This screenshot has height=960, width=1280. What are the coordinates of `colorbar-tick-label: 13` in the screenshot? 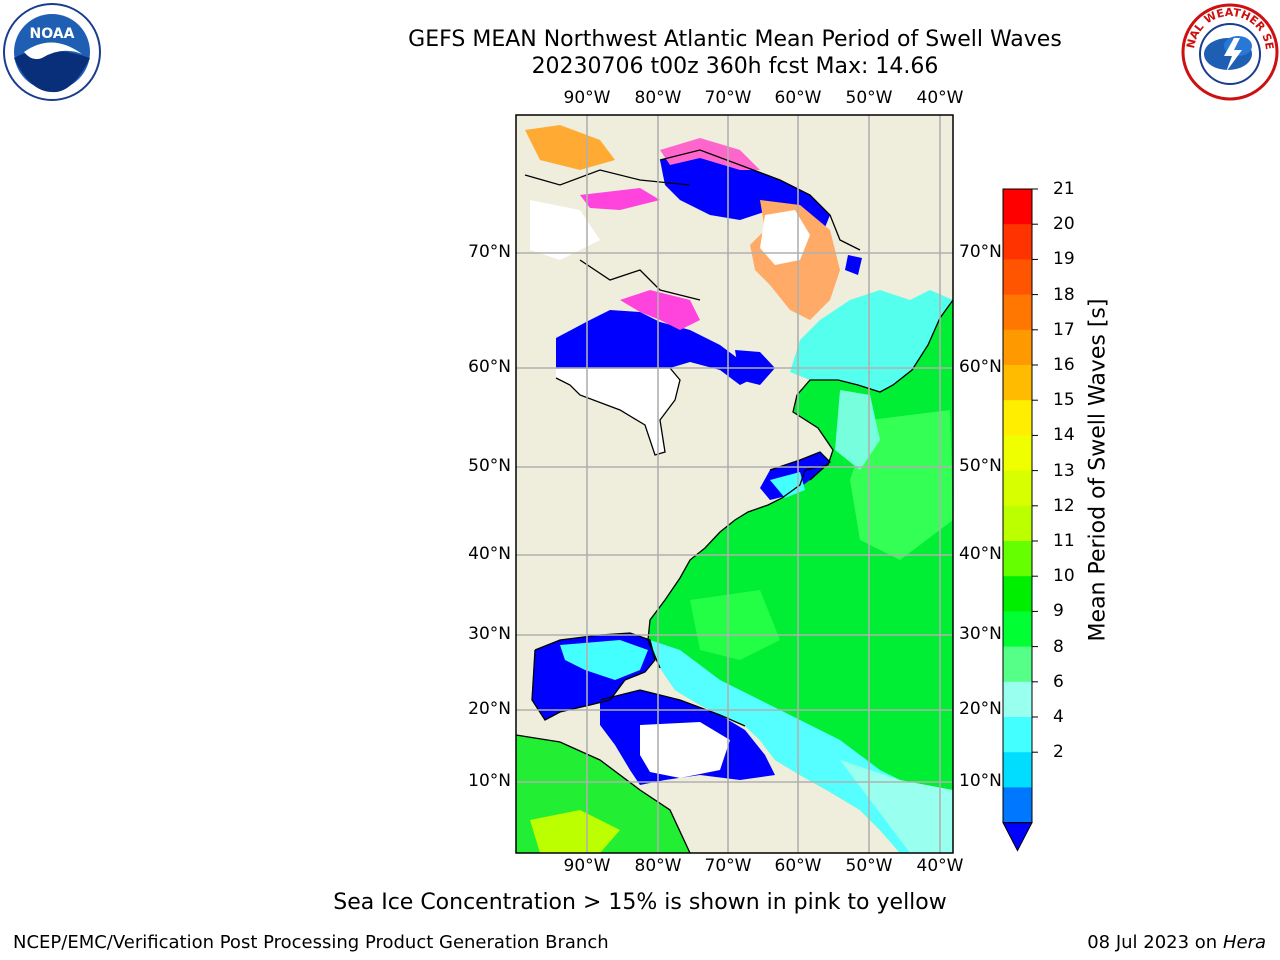 It's located at (1064, 470).